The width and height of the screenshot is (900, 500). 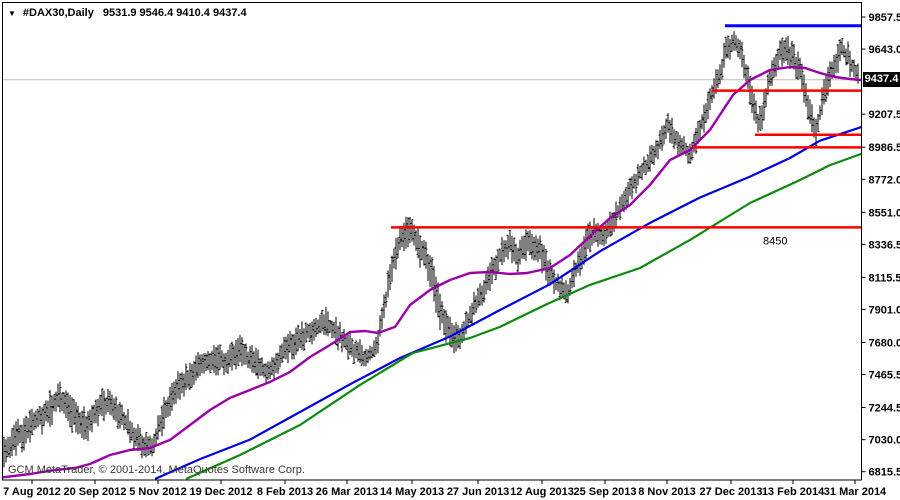 I want to click on y-axis-label: 7465.5, so click(x=884, y=376).